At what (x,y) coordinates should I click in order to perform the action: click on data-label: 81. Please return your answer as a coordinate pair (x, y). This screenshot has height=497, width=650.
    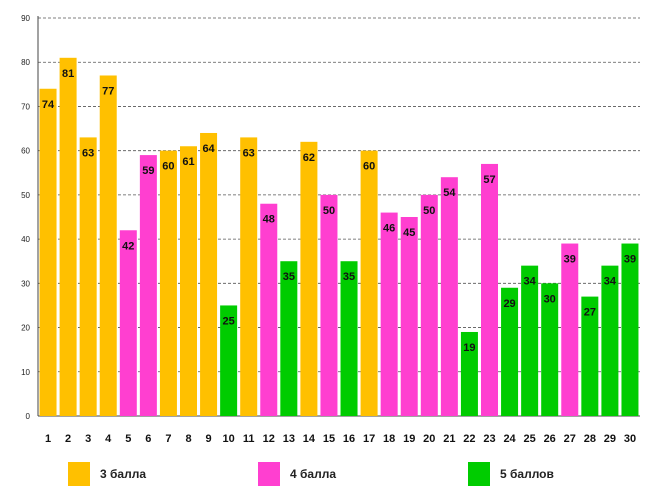
    Looking at the image, I should click on (68, 74).